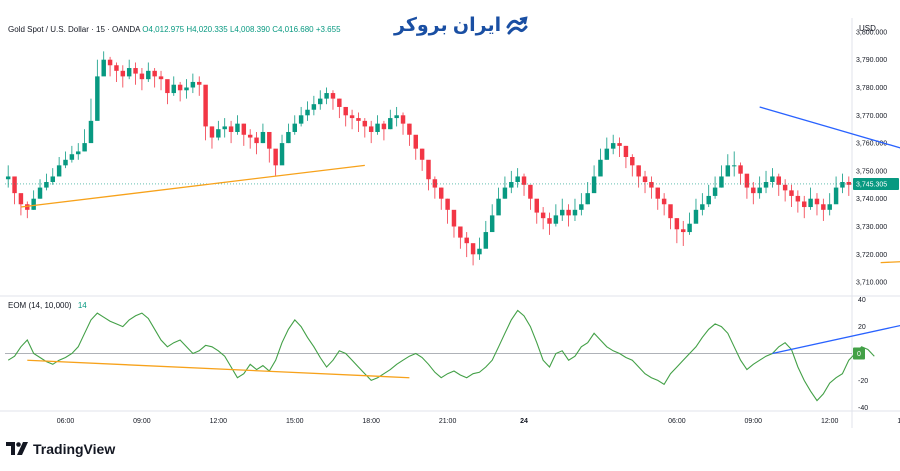  I want to click on eom-axis-tick: -40, so click(863, 408).